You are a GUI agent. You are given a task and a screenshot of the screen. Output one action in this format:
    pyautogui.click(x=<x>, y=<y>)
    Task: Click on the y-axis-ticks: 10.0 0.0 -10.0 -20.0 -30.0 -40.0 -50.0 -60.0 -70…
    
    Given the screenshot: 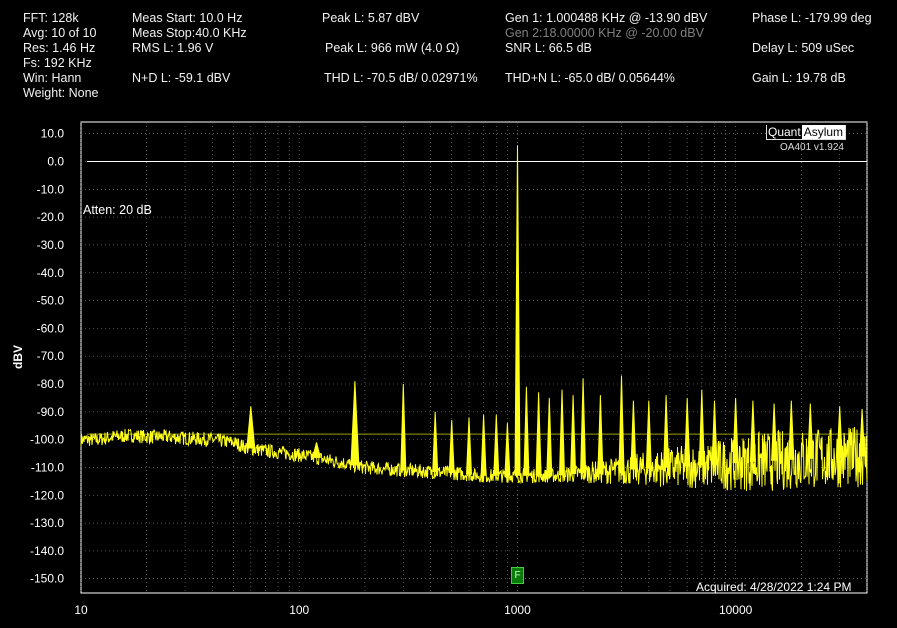 What is the action you would take?
    pyautogui.click(x=47, y=356)
    